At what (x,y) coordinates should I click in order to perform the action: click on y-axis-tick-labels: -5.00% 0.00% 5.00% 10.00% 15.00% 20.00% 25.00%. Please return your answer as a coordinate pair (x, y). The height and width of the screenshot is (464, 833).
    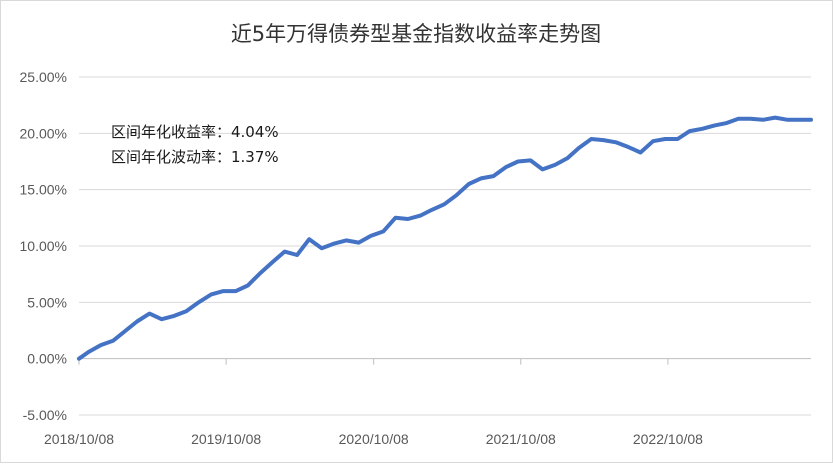
    Looking at the image, I should click on (43, 246).